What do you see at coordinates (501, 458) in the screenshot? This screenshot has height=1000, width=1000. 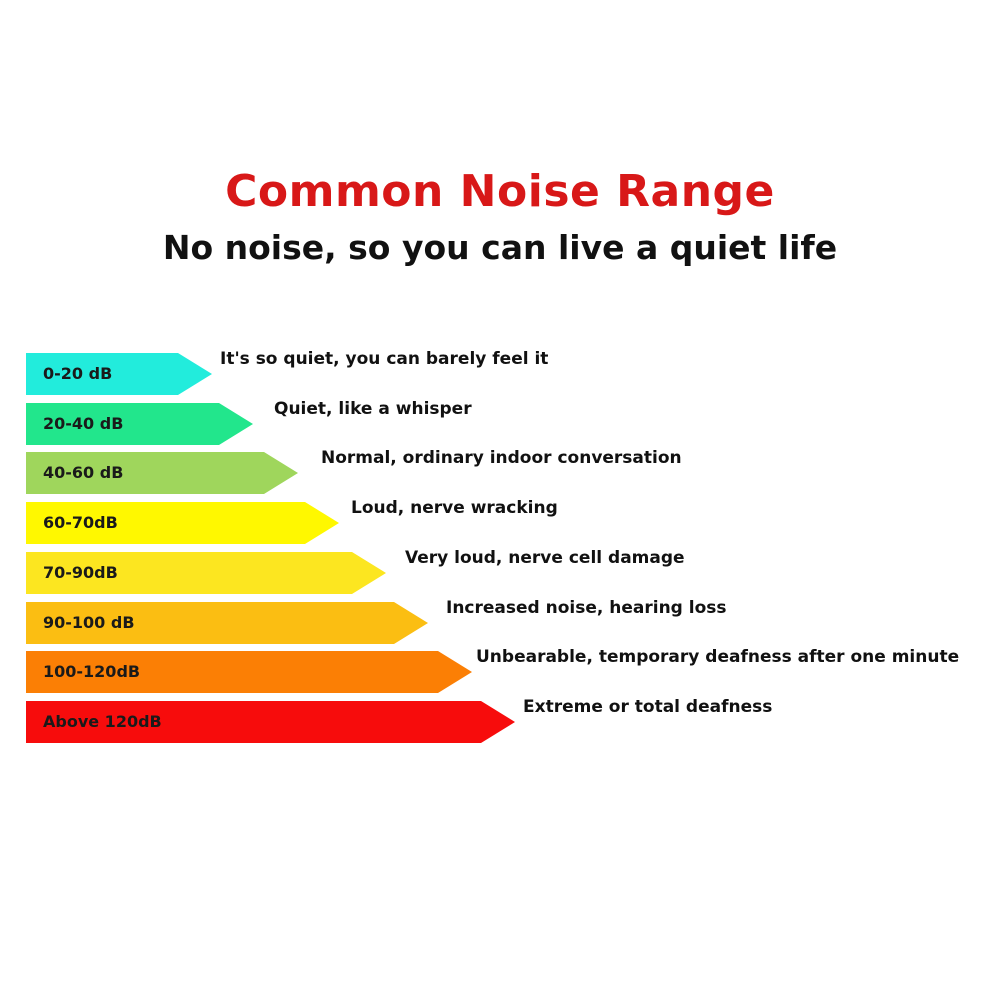 I see `level-description: Normal, ordinary indoor conversation` at bounding box center [501, 458].